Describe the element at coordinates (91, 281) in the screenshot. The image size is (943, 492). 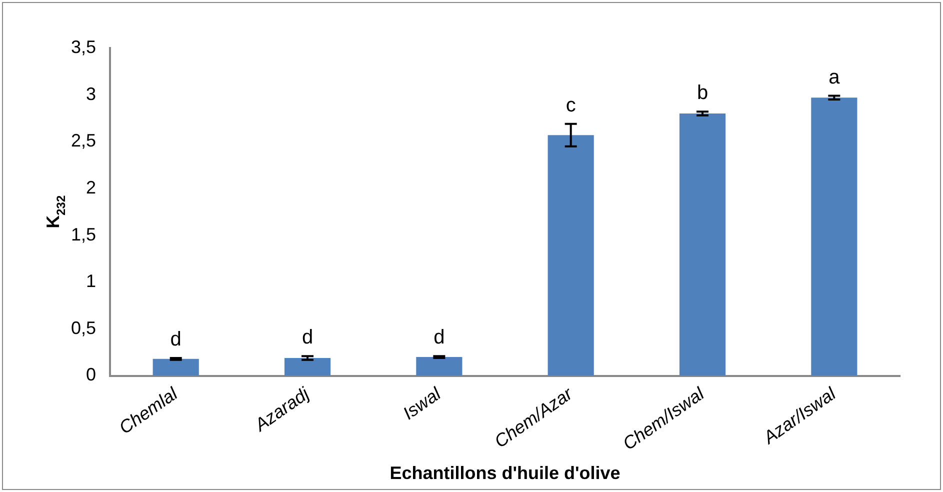
I see `y-tick-label: 1` at that location.